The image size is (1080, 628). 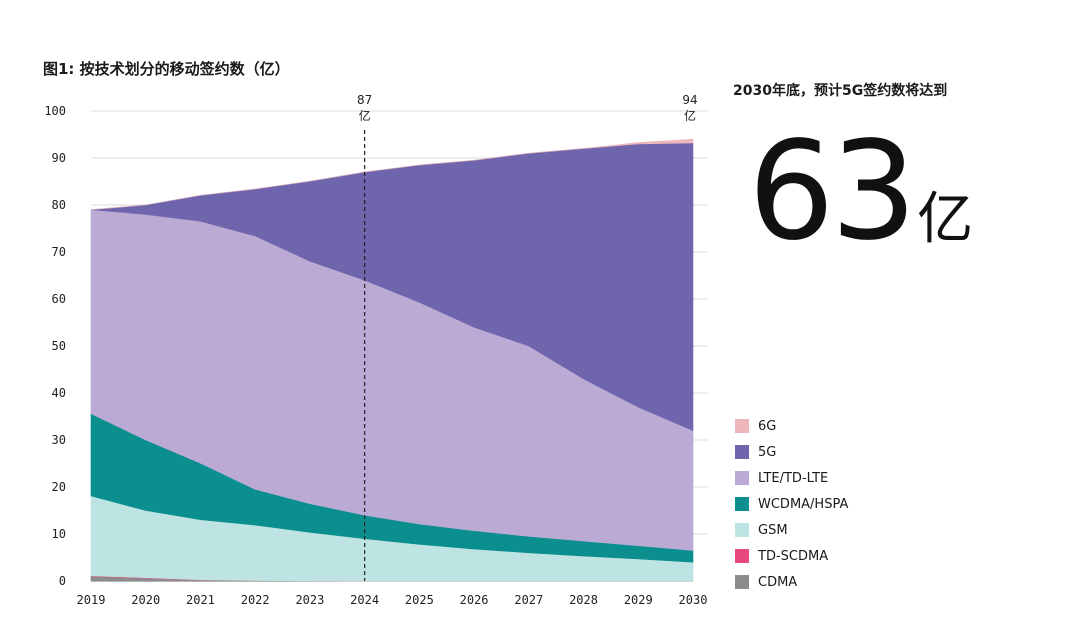 What do you see at coordinates (59, 440) in the screenshot?
I see `y-tick-label: 30` at bounding box center [59, 440].